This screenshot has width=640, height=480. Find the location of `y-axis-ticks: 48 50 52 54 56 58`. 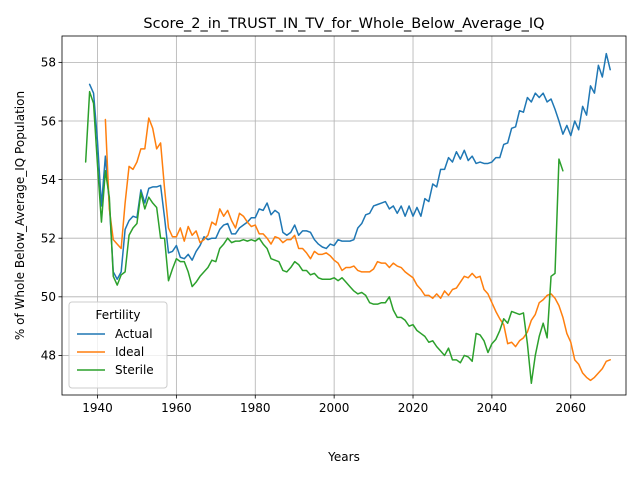

y-axis-ticks: 48 50 52 54 56 58 is located at coordinates (51, 209).